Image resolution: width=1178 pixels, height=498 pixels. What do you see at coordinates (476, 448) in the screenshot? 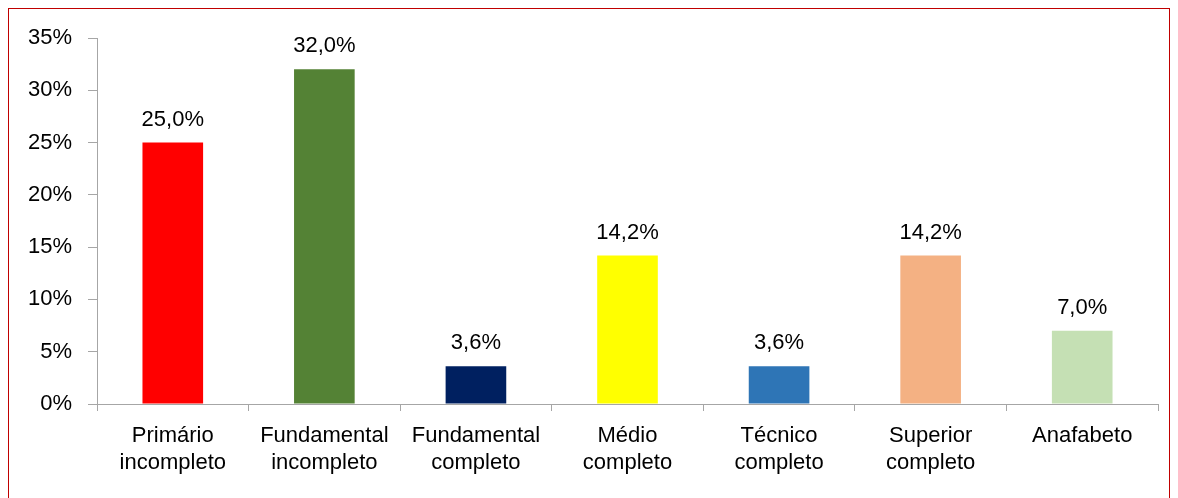
I see `x-tick-label: Fundamental completo` at bounding box center [476, 448].